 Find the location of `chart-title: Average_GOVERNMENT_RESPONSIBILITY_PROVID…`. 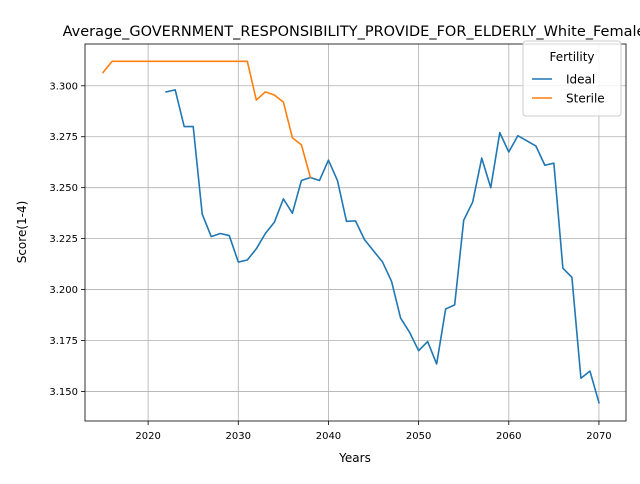

chart-title: Average_GOVERNMENT_RESPONSIBILITY_PROVID… is located at coordinates (351, 32).